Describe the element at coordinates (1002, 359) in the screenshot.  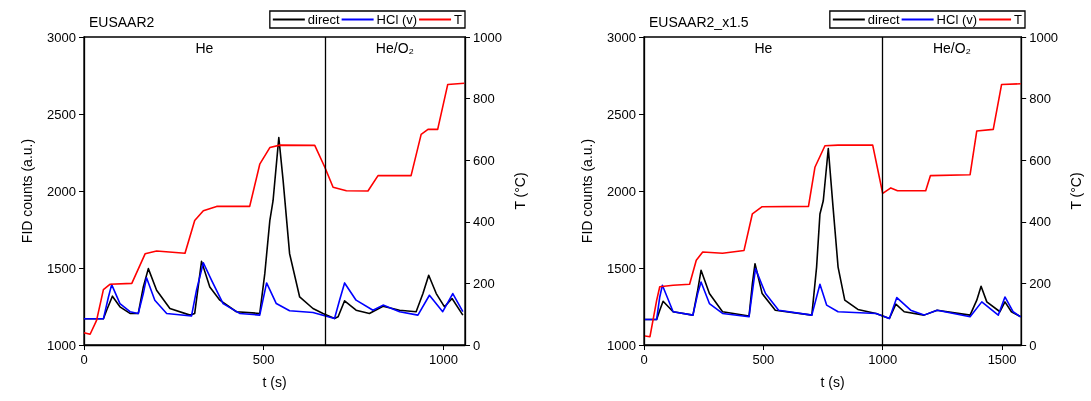
I see `x-tick-label: 1500` at that location.